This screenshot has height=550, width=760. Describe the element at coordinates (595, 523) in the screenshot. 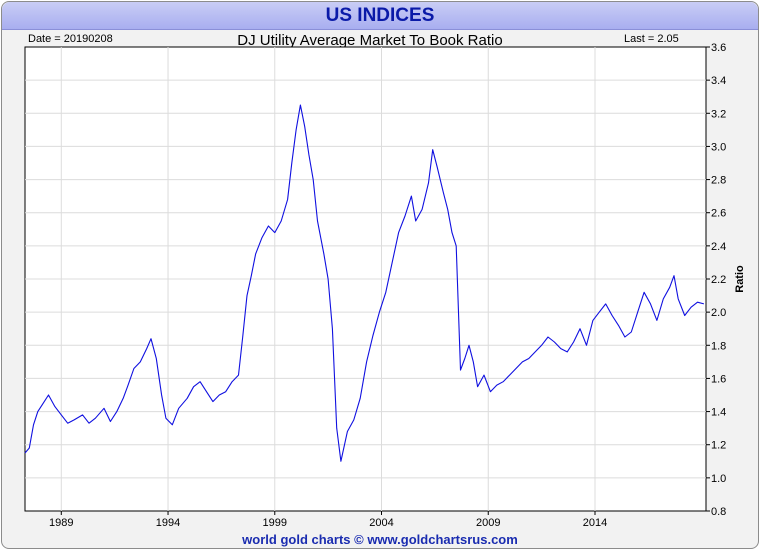

I see `x-tick-label: 2014` at that location.